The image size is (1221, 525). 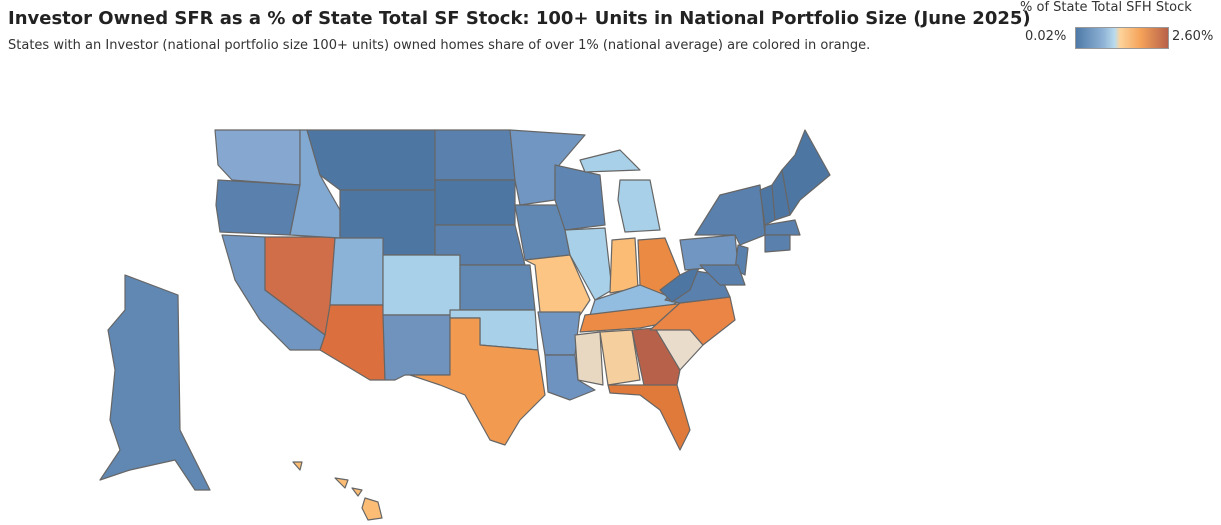 What do you see at coordinates (352, 342) in the screenshot?
I see `state-az` at bounding box center [352, 342].